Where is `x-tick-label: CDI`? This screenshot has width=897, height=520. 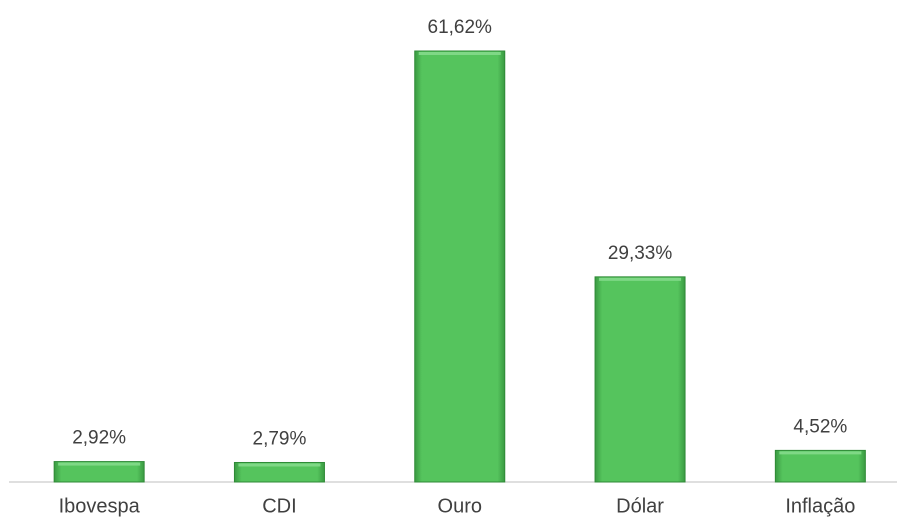 x-tick-label: CDI is located at coordinates (279, 506).